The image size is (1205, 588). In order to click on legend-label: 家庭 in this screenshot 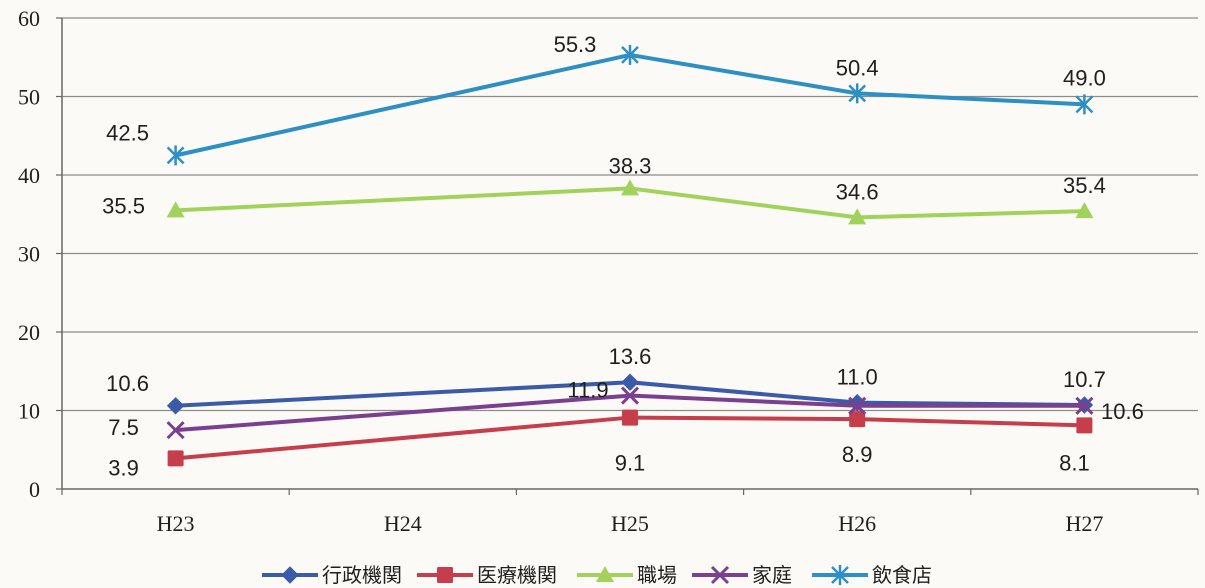, I will do `click(772, 575)`.